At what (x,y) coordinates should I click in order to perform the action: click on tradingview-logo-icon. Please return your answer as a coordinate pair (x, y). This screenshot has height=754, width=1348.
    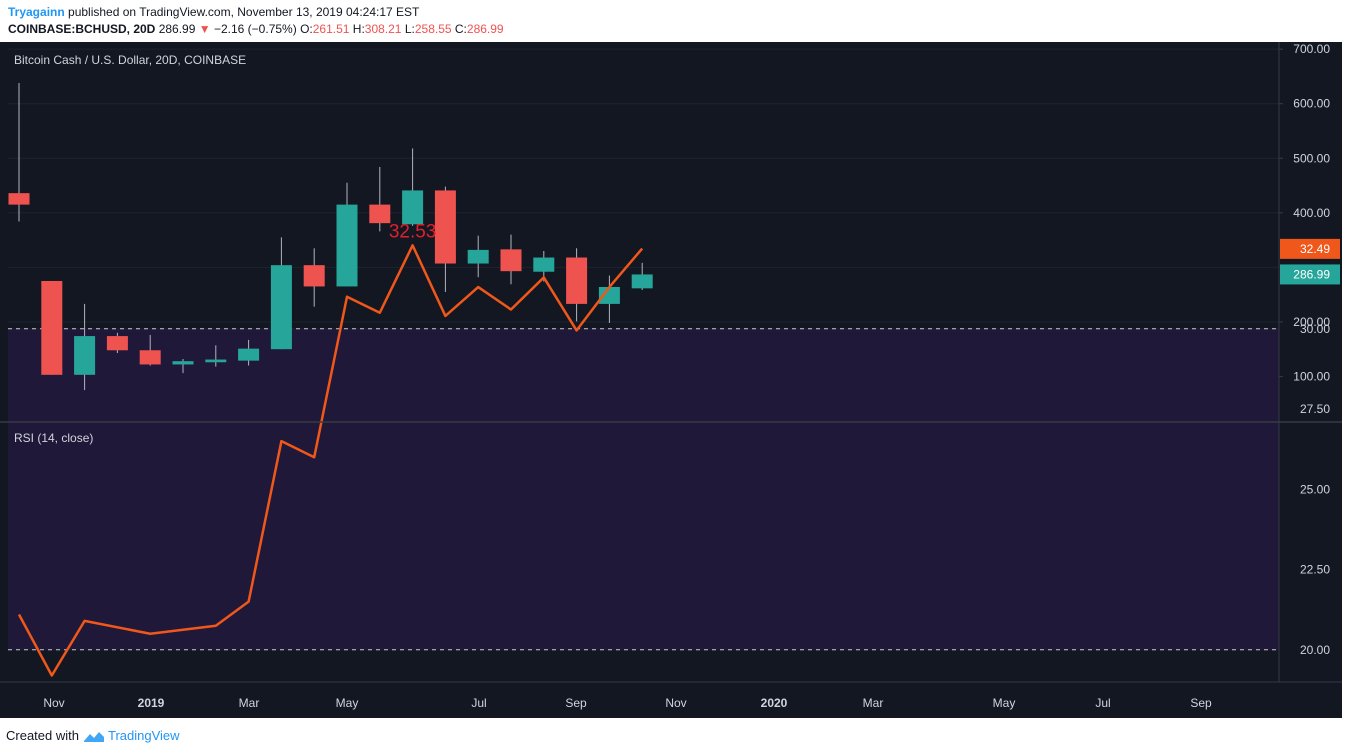
    Looking at the image, I should click on (93, 736).